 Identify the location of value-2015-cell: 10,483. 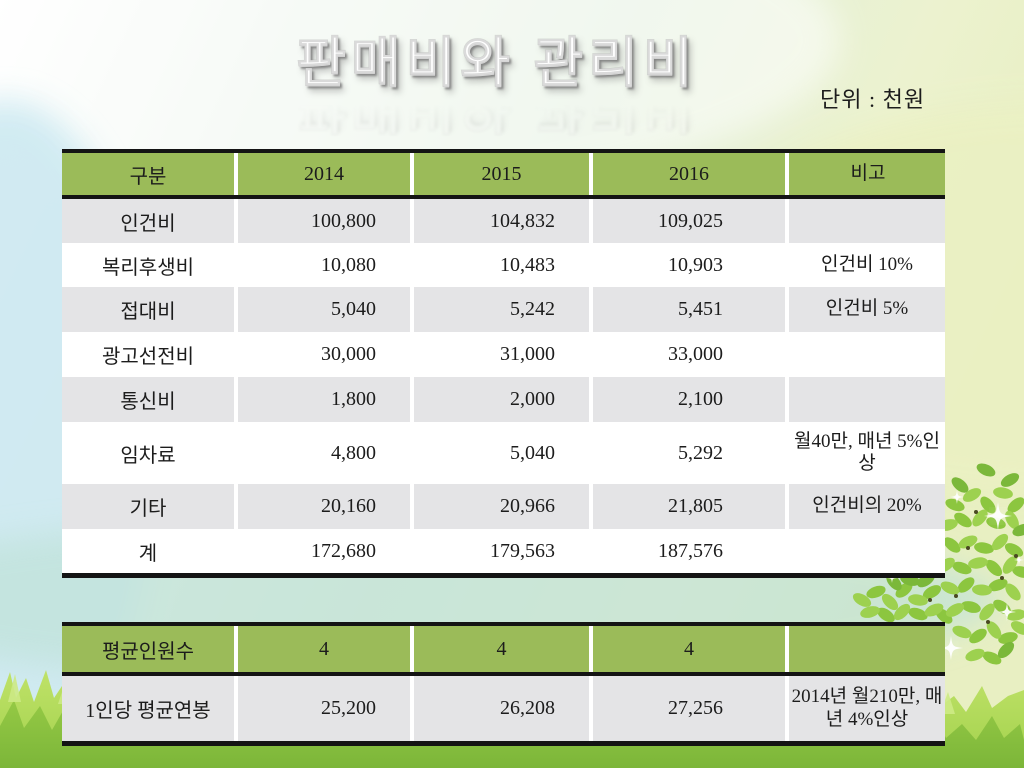
(501, 265).